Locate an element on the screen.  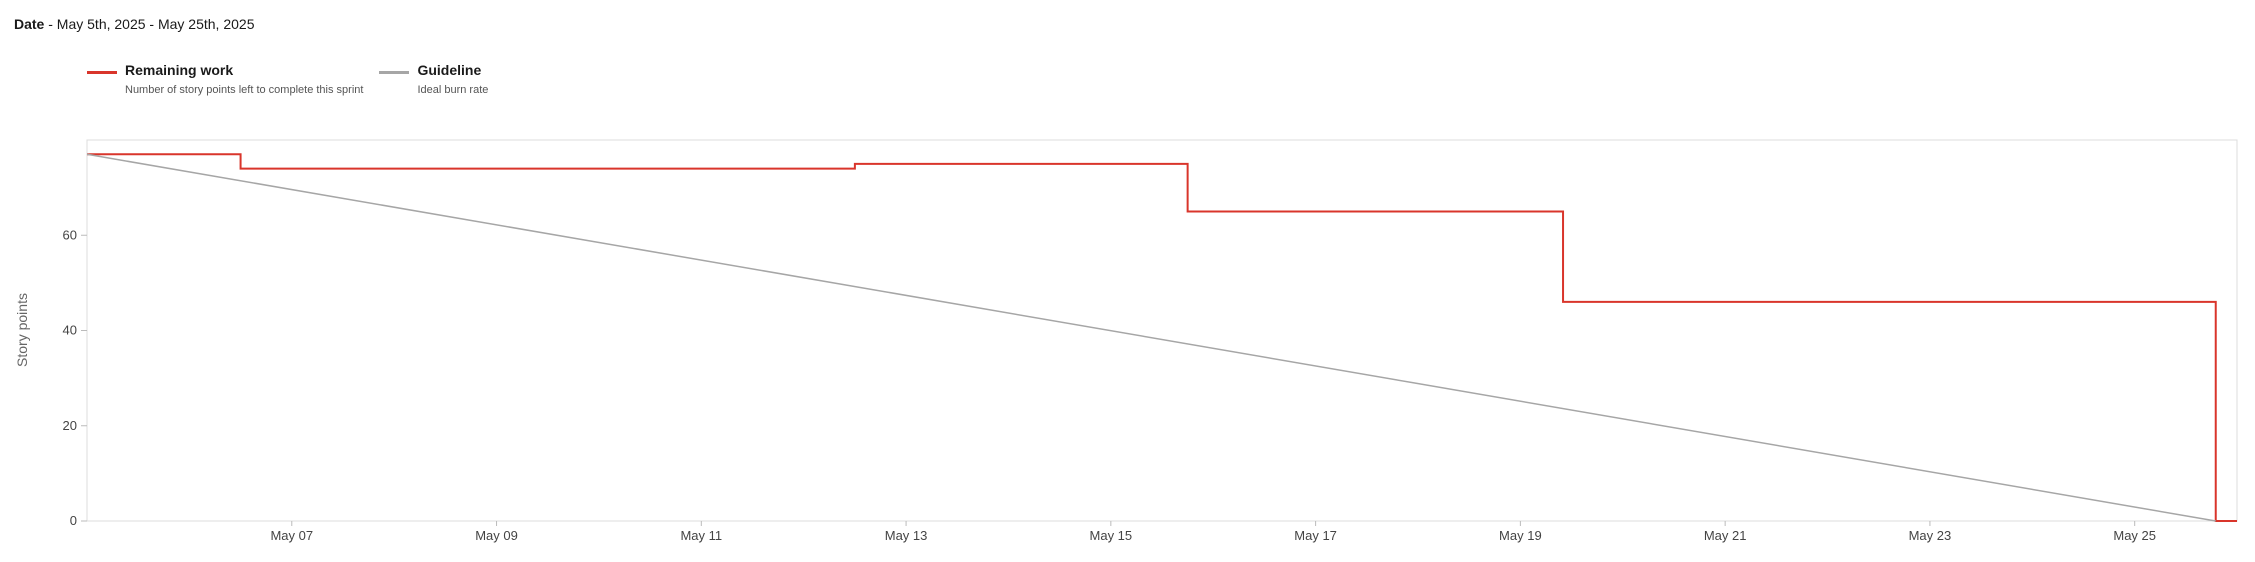
legend-swatch-guideline is located at coordinates (394, 72).